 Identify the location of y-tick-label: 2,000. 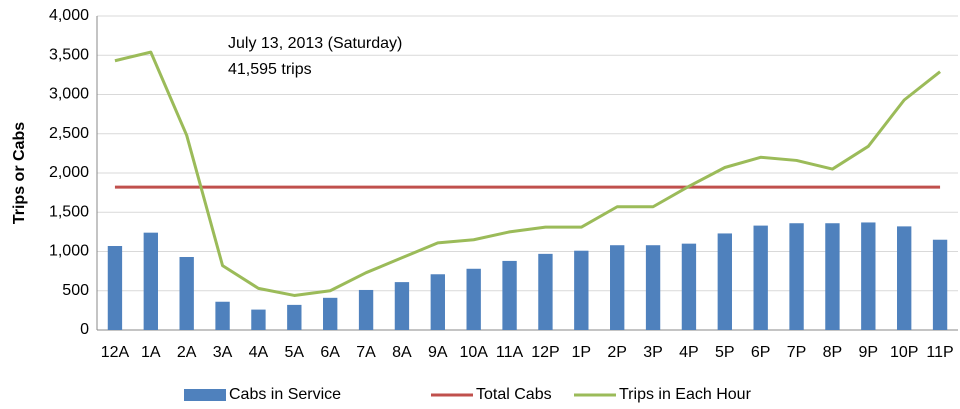
(69, 172).